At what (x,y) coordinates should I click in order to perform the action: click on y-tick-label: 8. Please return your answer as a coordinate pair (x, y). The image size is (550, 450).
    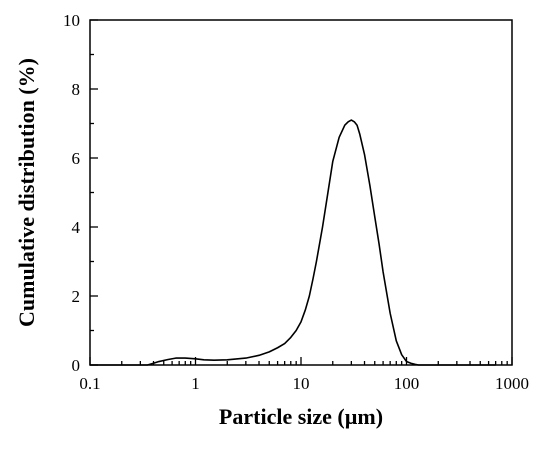
    Looking at the image, I should click on (76, 89).